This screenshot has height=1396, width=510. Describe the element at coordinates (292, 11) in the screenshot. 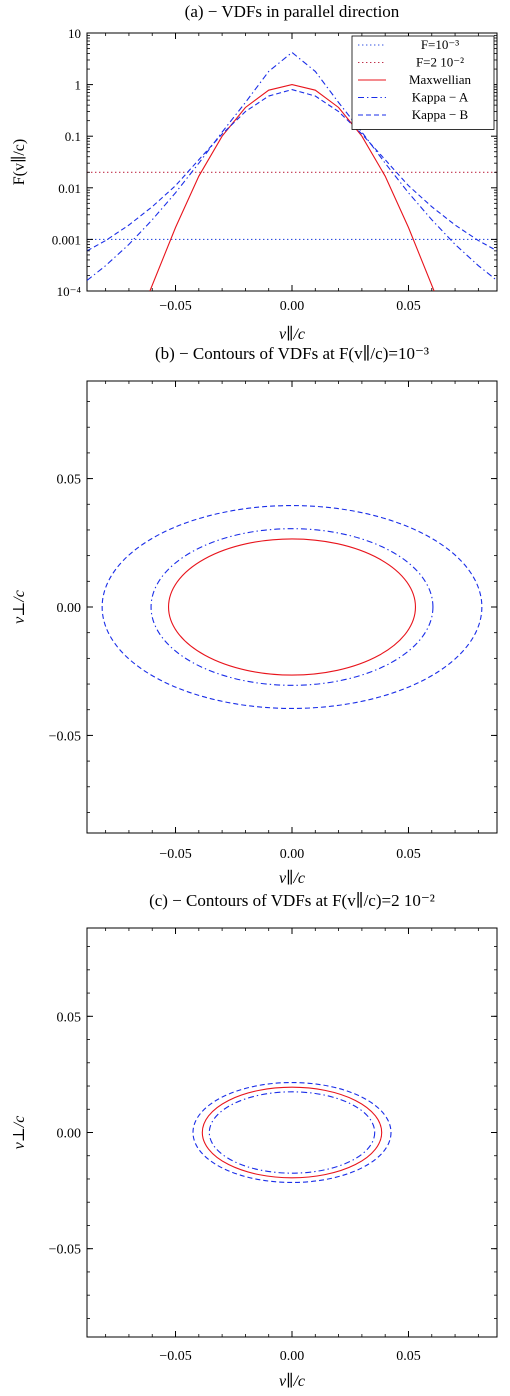

I see `panel-title: (a) − VDFs in parallel direction` at that location.